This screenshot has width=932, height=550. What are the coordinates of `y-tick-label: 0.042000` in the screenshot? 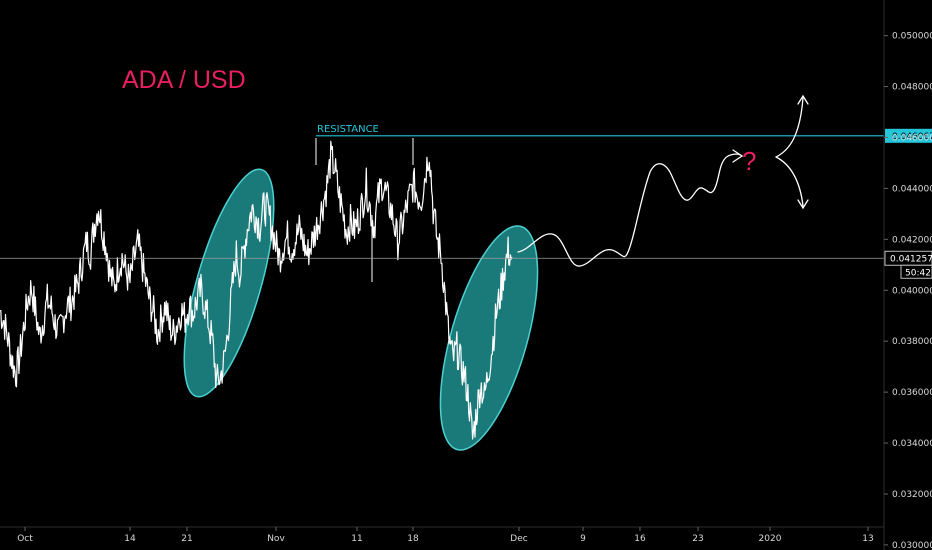 It's located at (912, 240).